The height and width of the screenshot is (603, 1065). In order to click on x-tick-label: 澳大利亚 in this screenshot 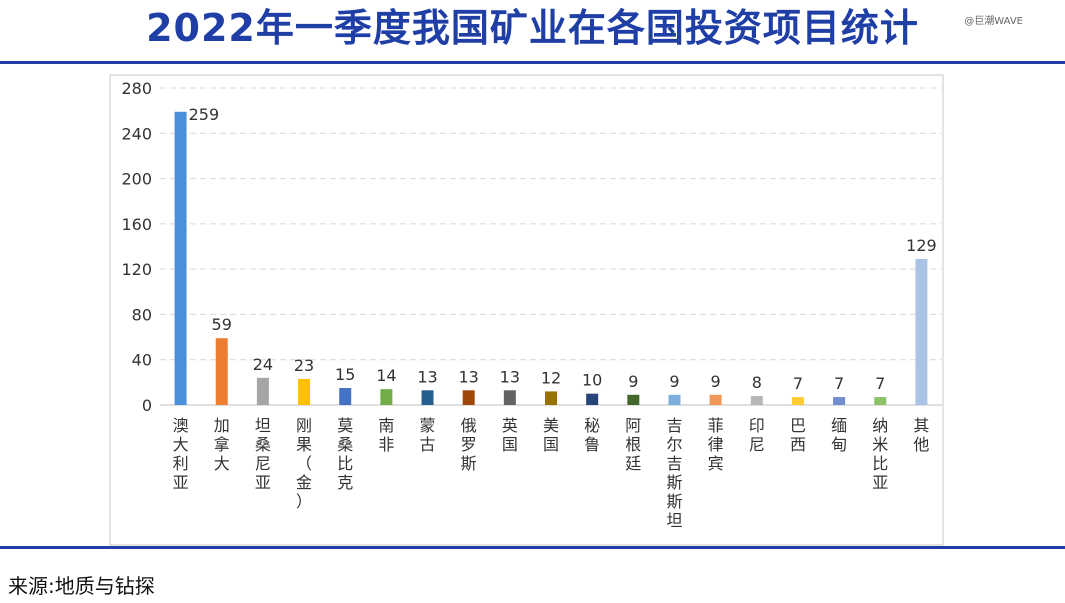, I will do `click(181, 454)`.